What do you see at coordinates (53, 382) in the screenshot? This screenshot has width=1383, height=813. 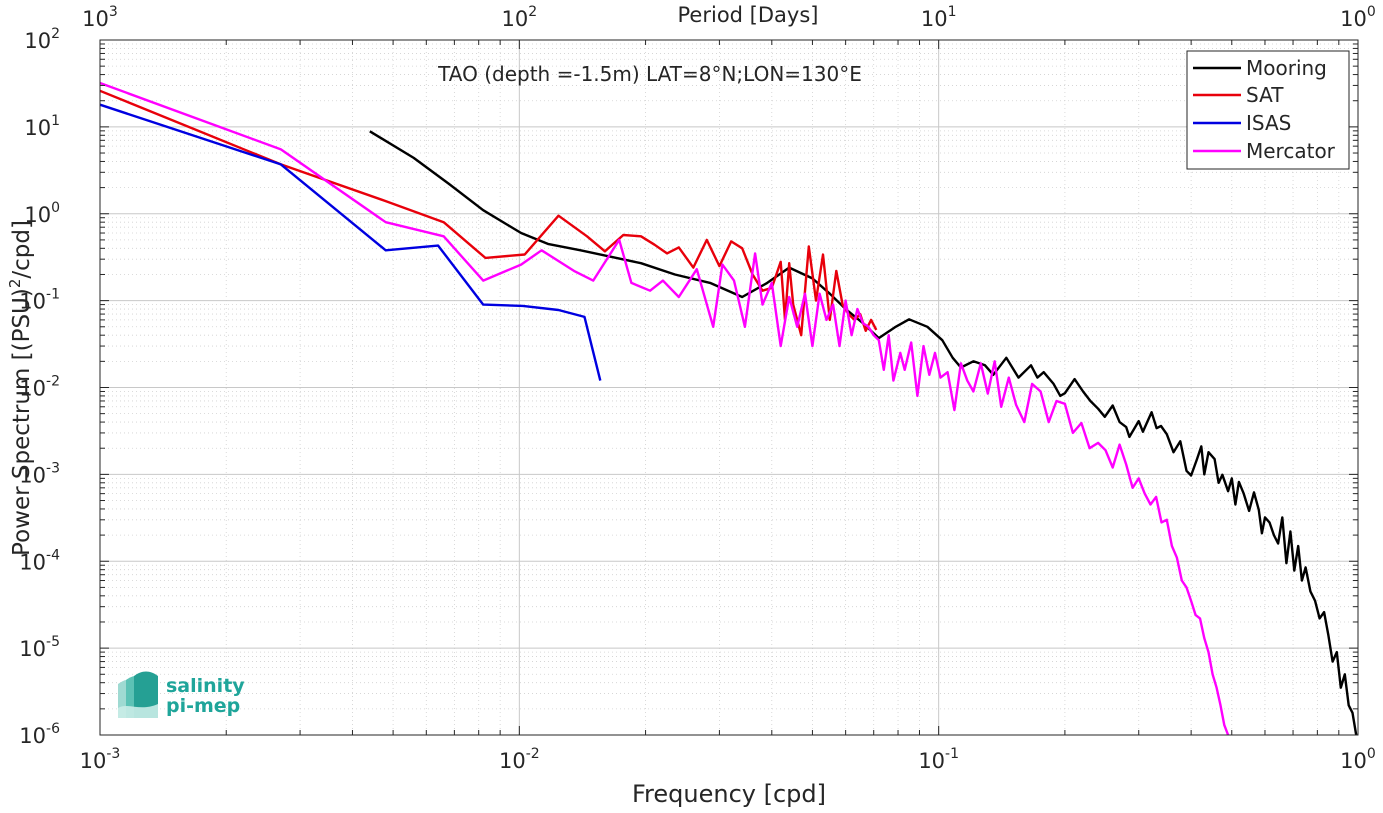 I see `y-tick-label-exponent: -2` at bounding box center [53, 382].